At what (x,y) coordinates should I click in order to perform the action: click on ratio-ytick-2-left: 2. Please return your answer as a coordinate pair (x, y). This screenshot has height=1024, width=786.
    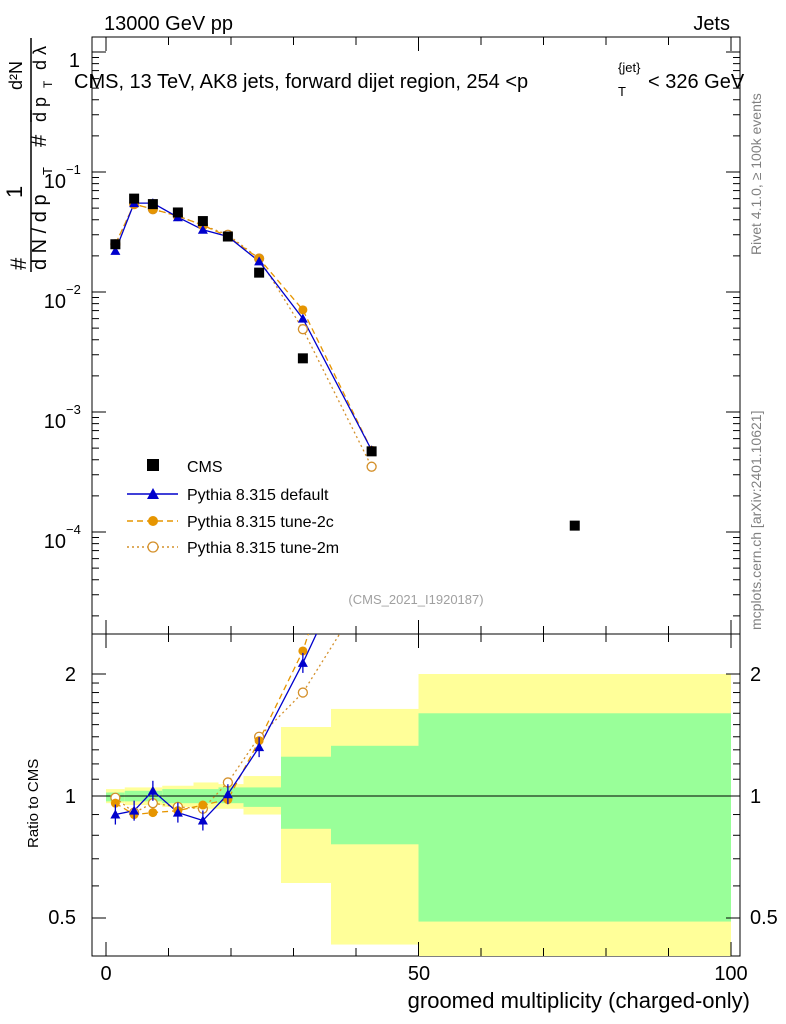
    Looking at the image, I should click on (70, 675).